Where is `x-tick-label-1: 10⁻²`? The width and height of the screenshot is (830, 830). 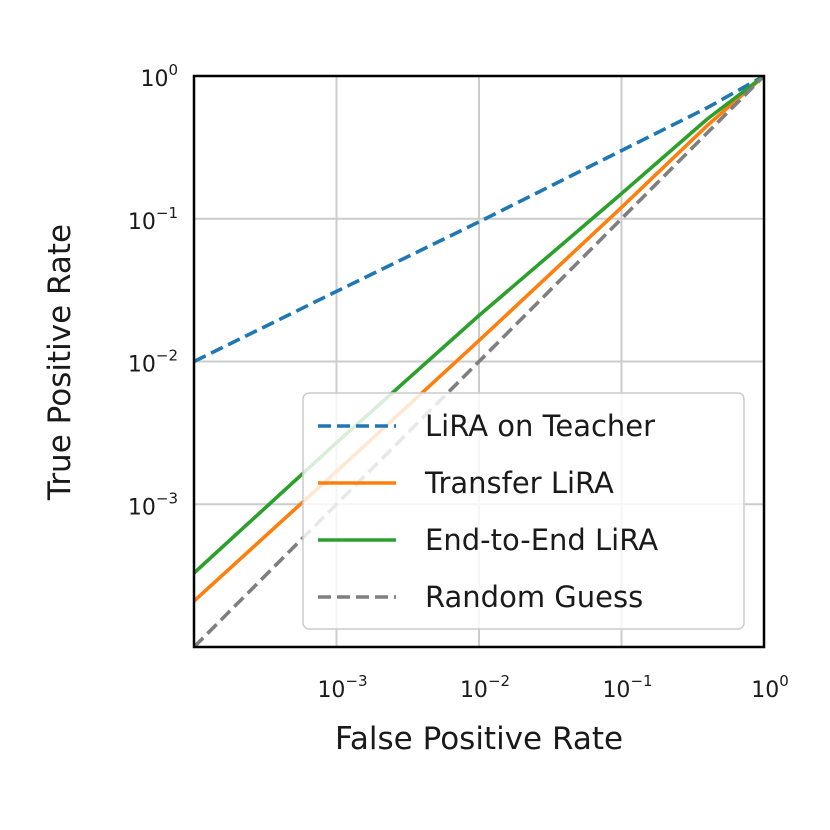
x-tick-label-1: 10⁻² is located at coordinates (485, 687).